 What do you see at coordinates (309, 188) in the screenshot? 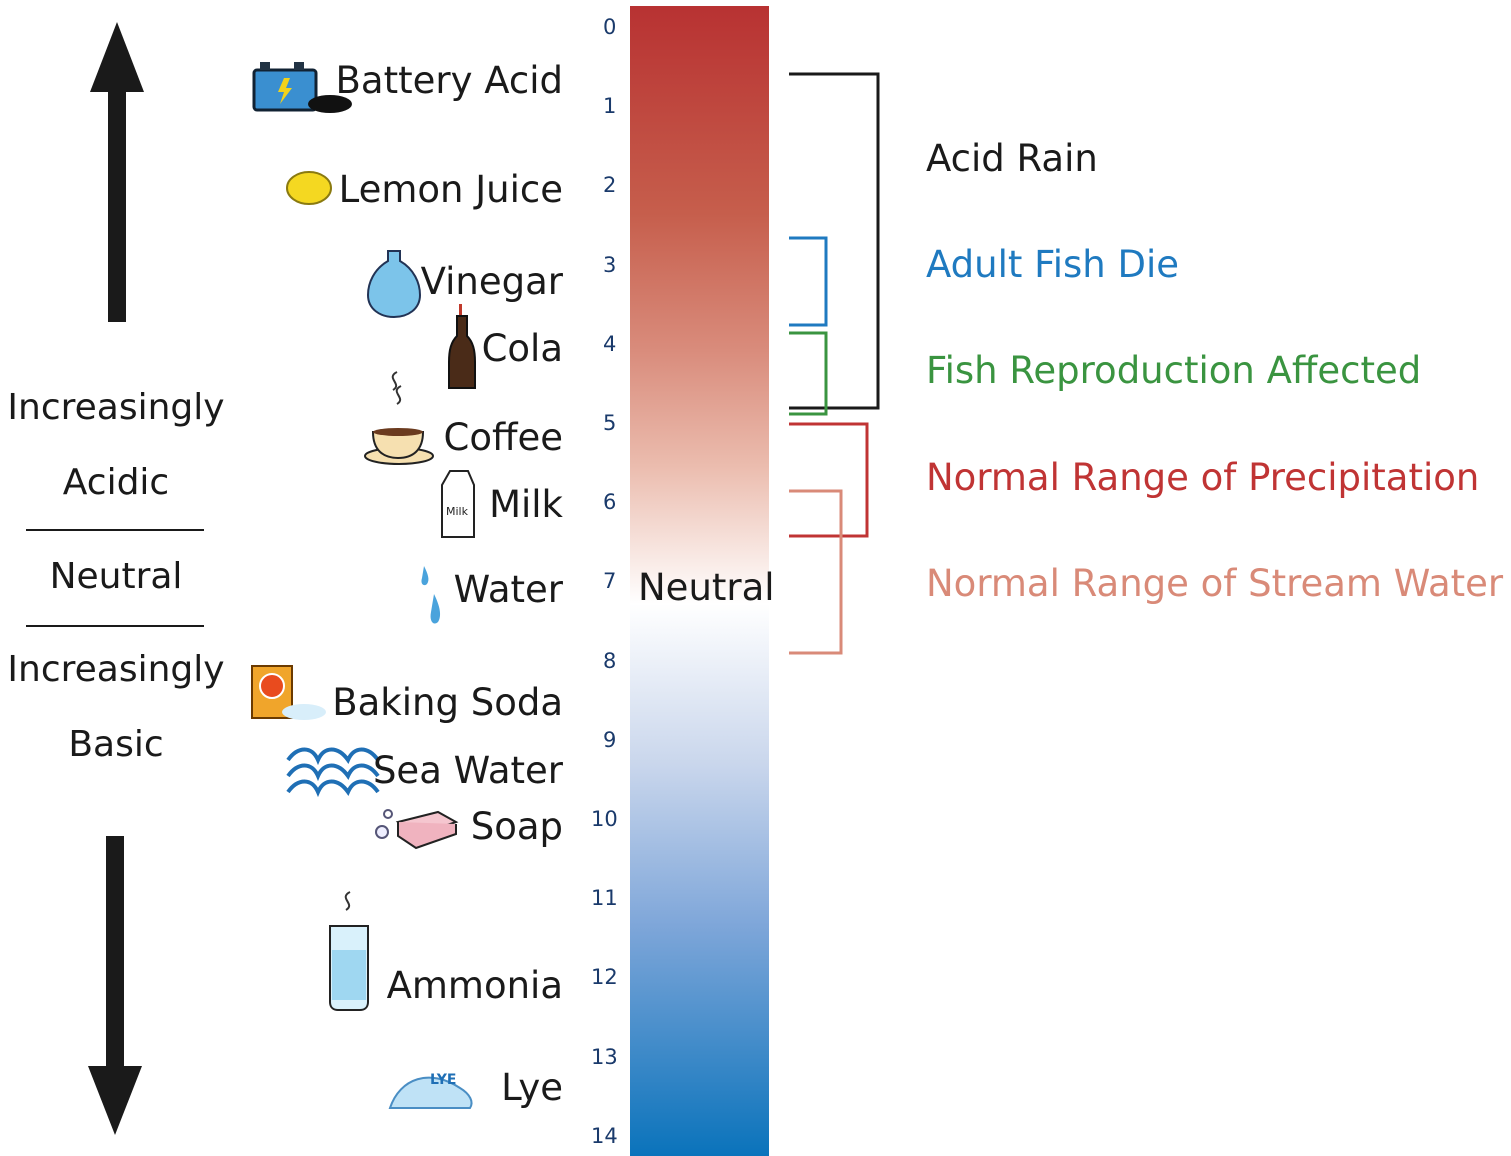
I see `lemon-icon` at bounding box center [309, 188].